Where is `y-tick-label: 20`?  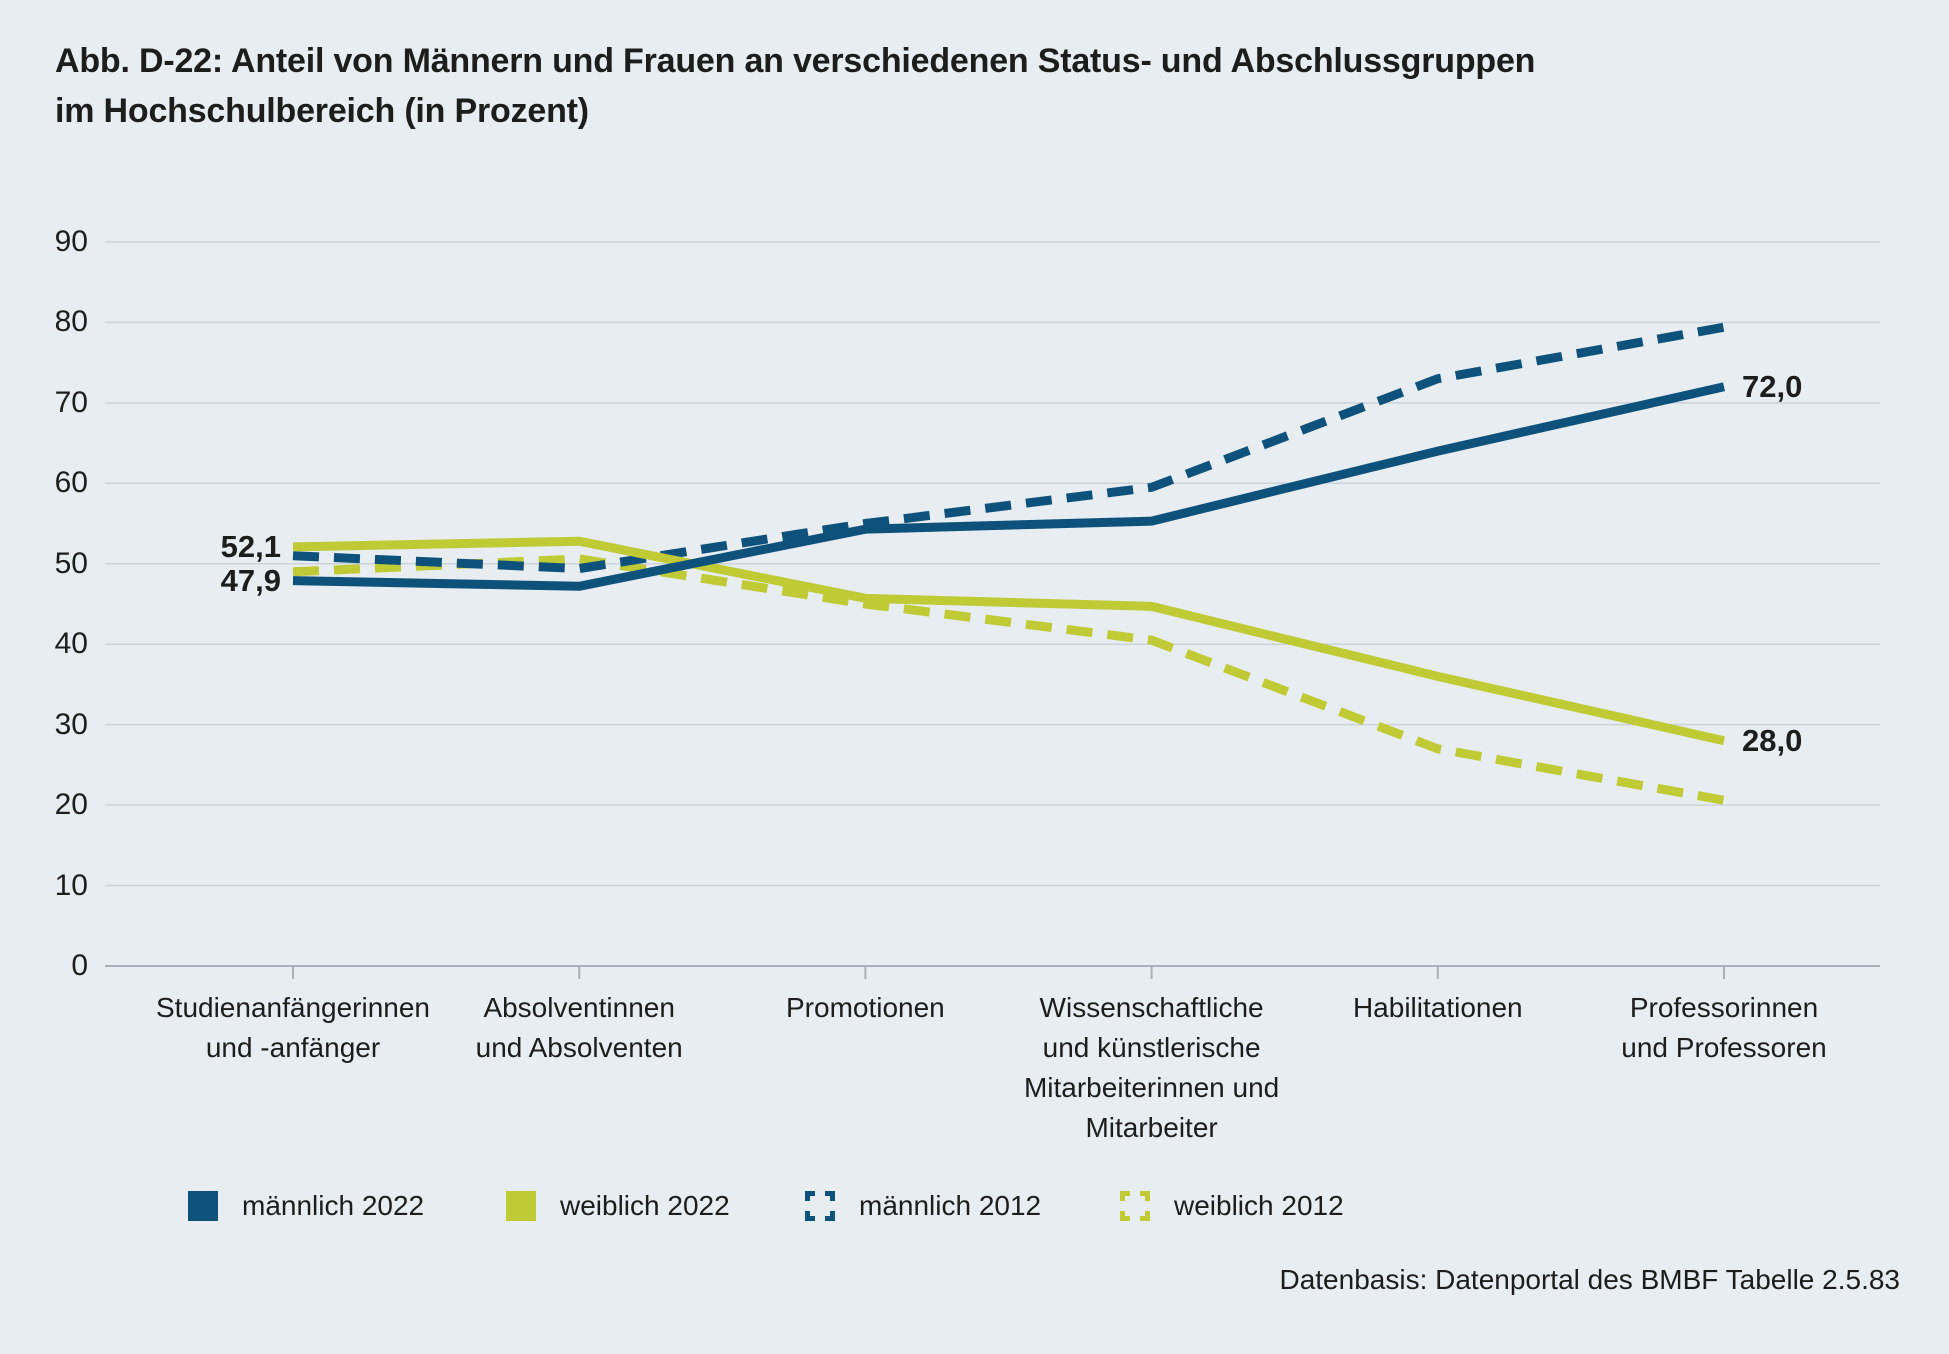
y-tick-label: 20 is located at coordinates (71, 805).